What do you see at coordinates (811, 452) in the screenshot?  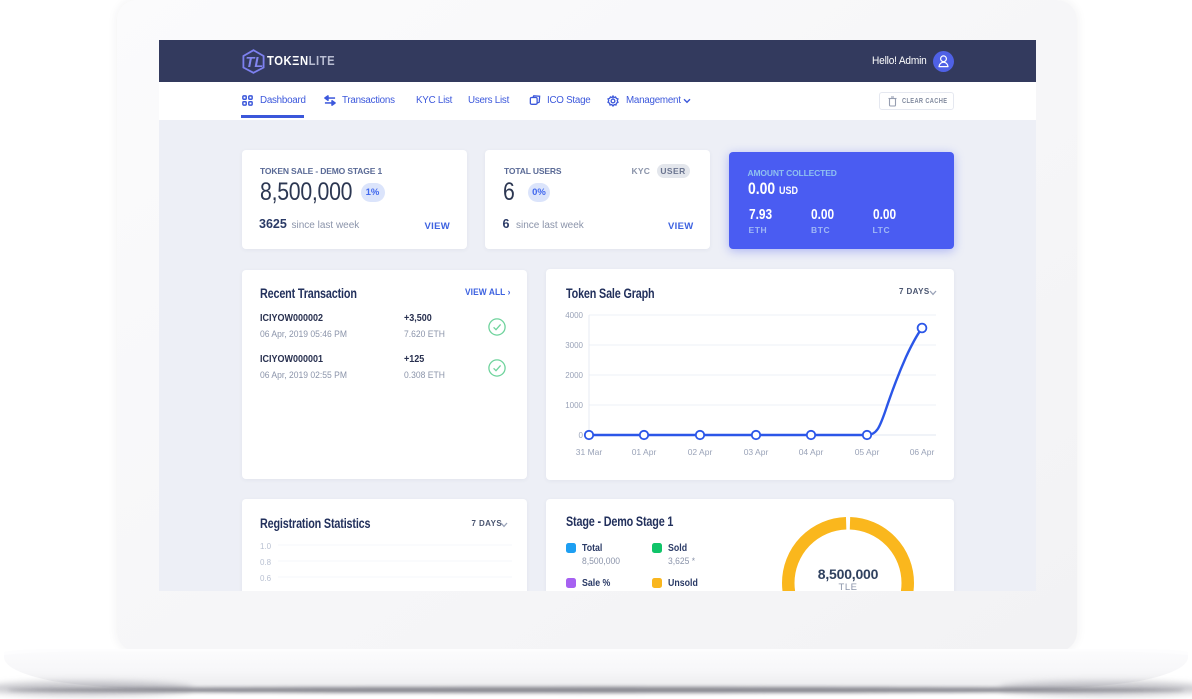 I see `svg-text: 04 Apr` at bounding box center [811, 452].